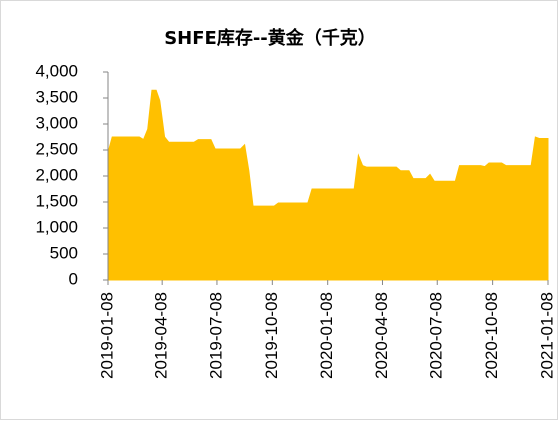  Describe the element at coordinates (56, 226) in the screenshot. I see `y-tick-label: 1,000` at that location.